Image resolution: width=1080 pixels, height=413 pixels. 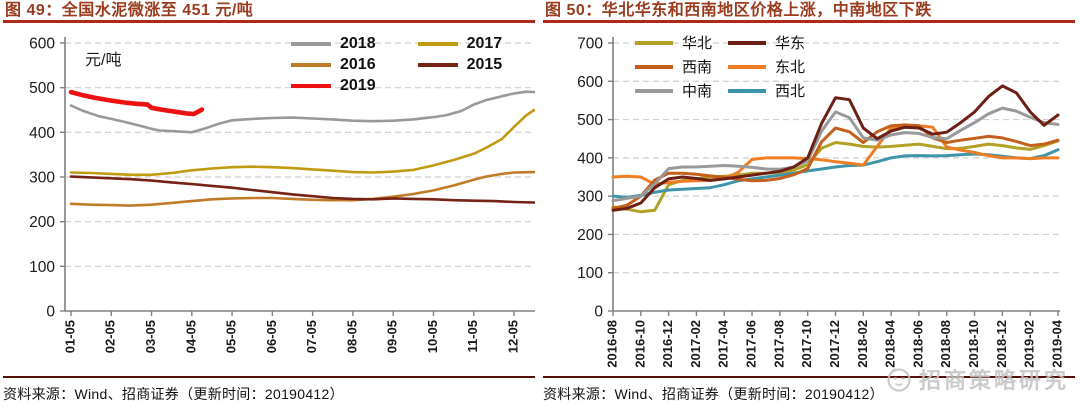 I want to click on legend-item-2018: 2018, so click(x=333, y=44).